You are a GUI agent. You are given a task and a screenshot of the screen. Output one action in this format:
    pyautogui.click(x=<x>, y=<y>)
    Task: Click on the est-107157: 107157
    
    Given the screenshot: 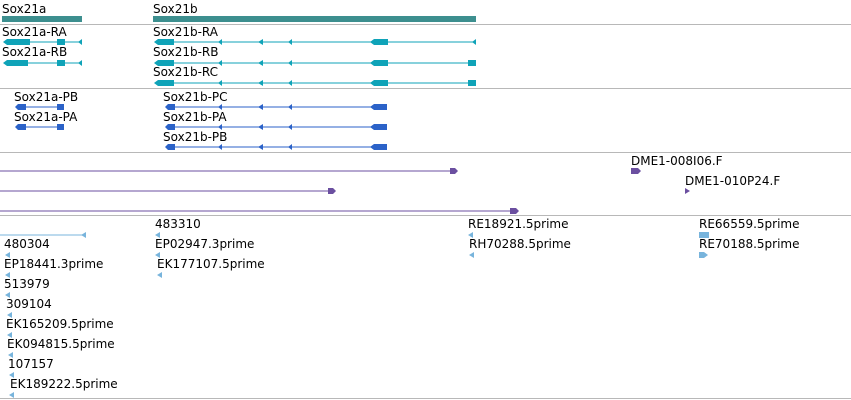 What is the action you would take?
    pyautogui.click(x=31, y=367)
    